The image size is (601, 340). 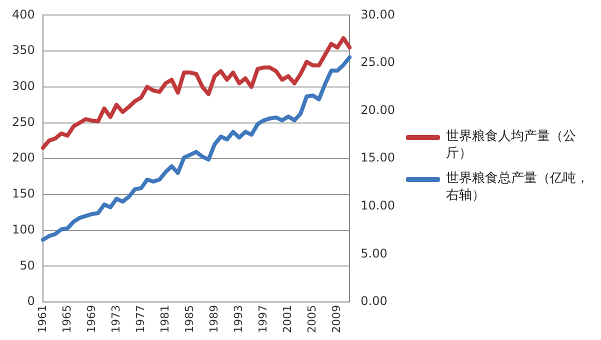 What do you see at coordinates (23, 14) in the screenshot?
I see `y-tick-label: 400` at bounding box center [23, 14].